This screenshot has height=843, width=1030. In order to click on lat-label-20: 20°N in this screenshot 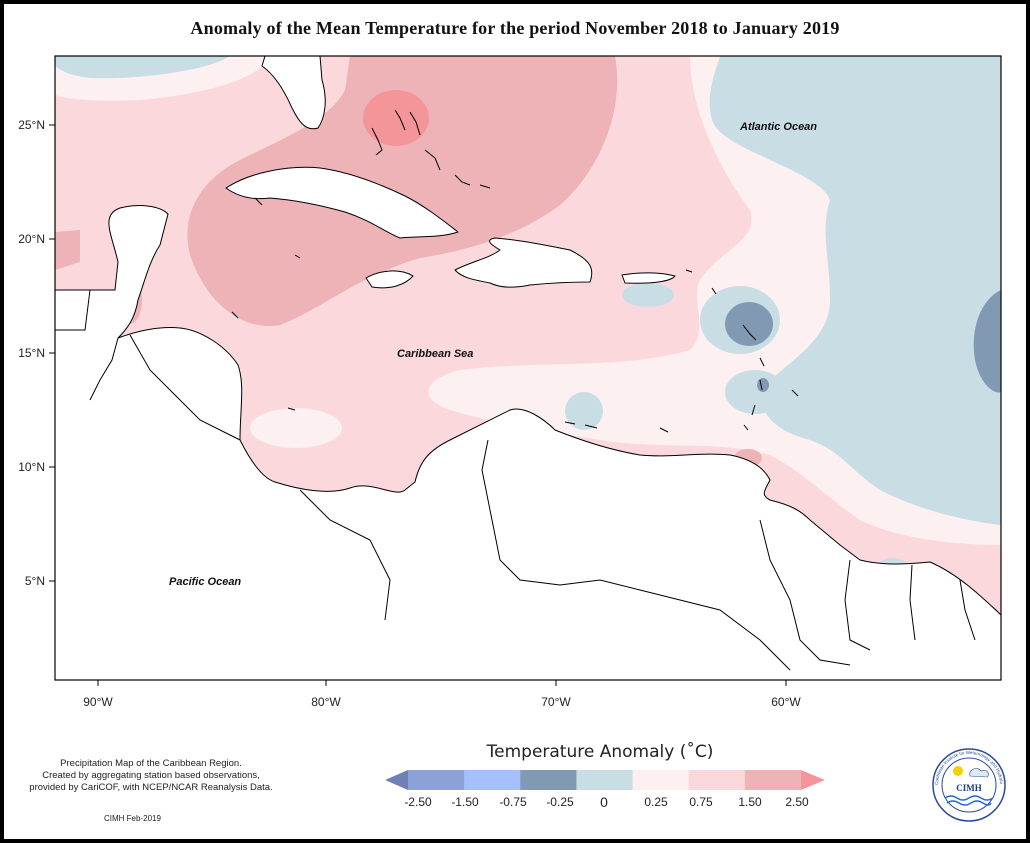, I will do `click(31, 239)`.